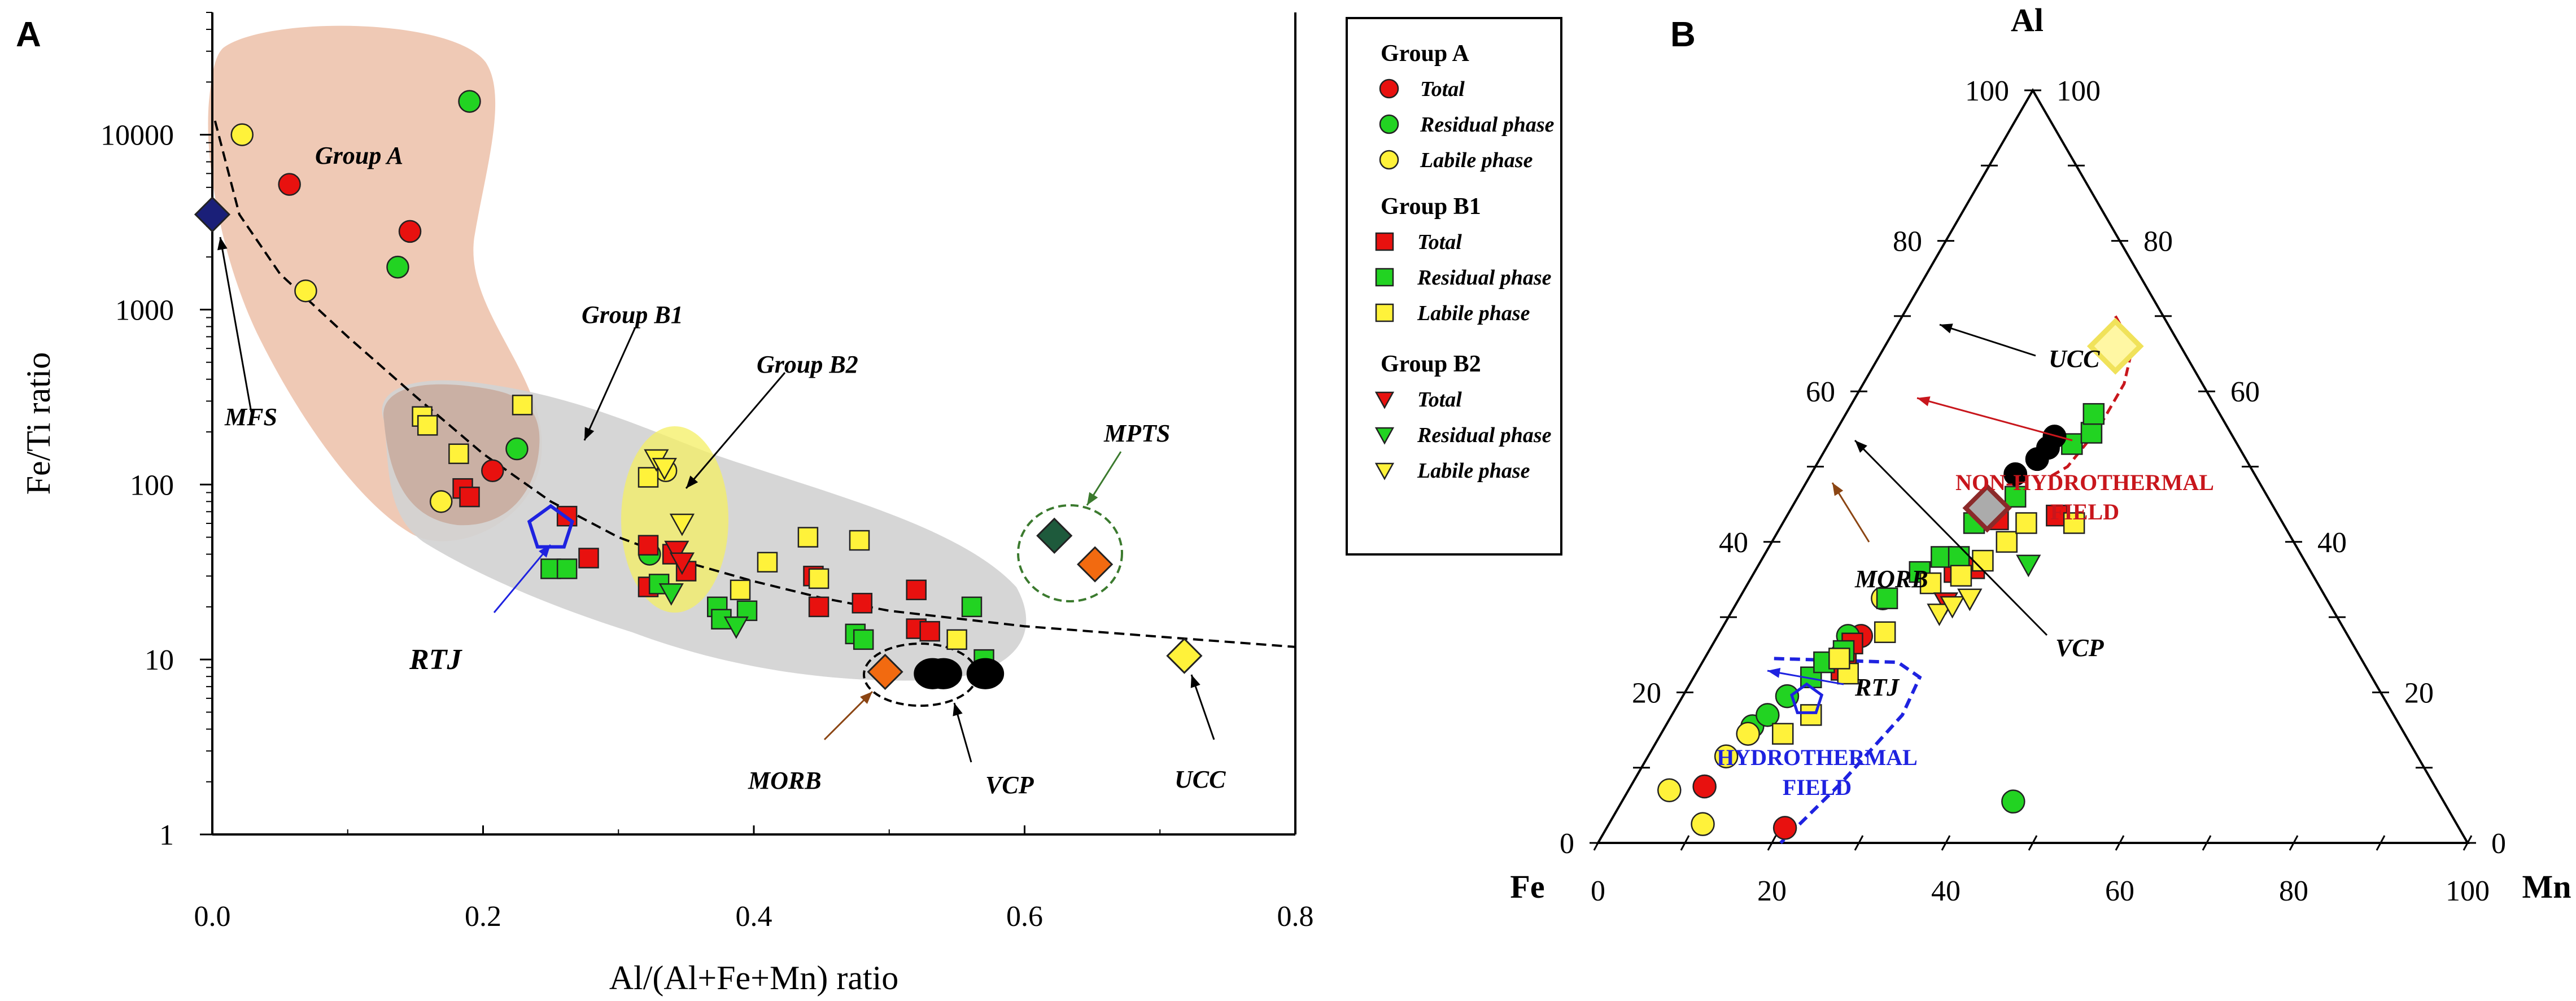 The width and height of the screenshot is (2576, 1001). Describe the element at coordinates (754, 978) in the screenshot. I see `a-x-axis-title: Al/(Al+Fe+Mn) ratio` at that location.